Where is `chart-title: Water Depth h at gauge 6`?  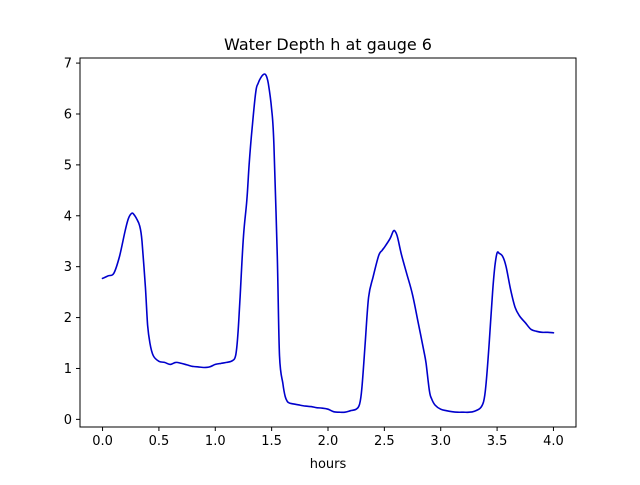
chart-title: Water Depth h at gauge 6 is located at coordinates (328, 44).